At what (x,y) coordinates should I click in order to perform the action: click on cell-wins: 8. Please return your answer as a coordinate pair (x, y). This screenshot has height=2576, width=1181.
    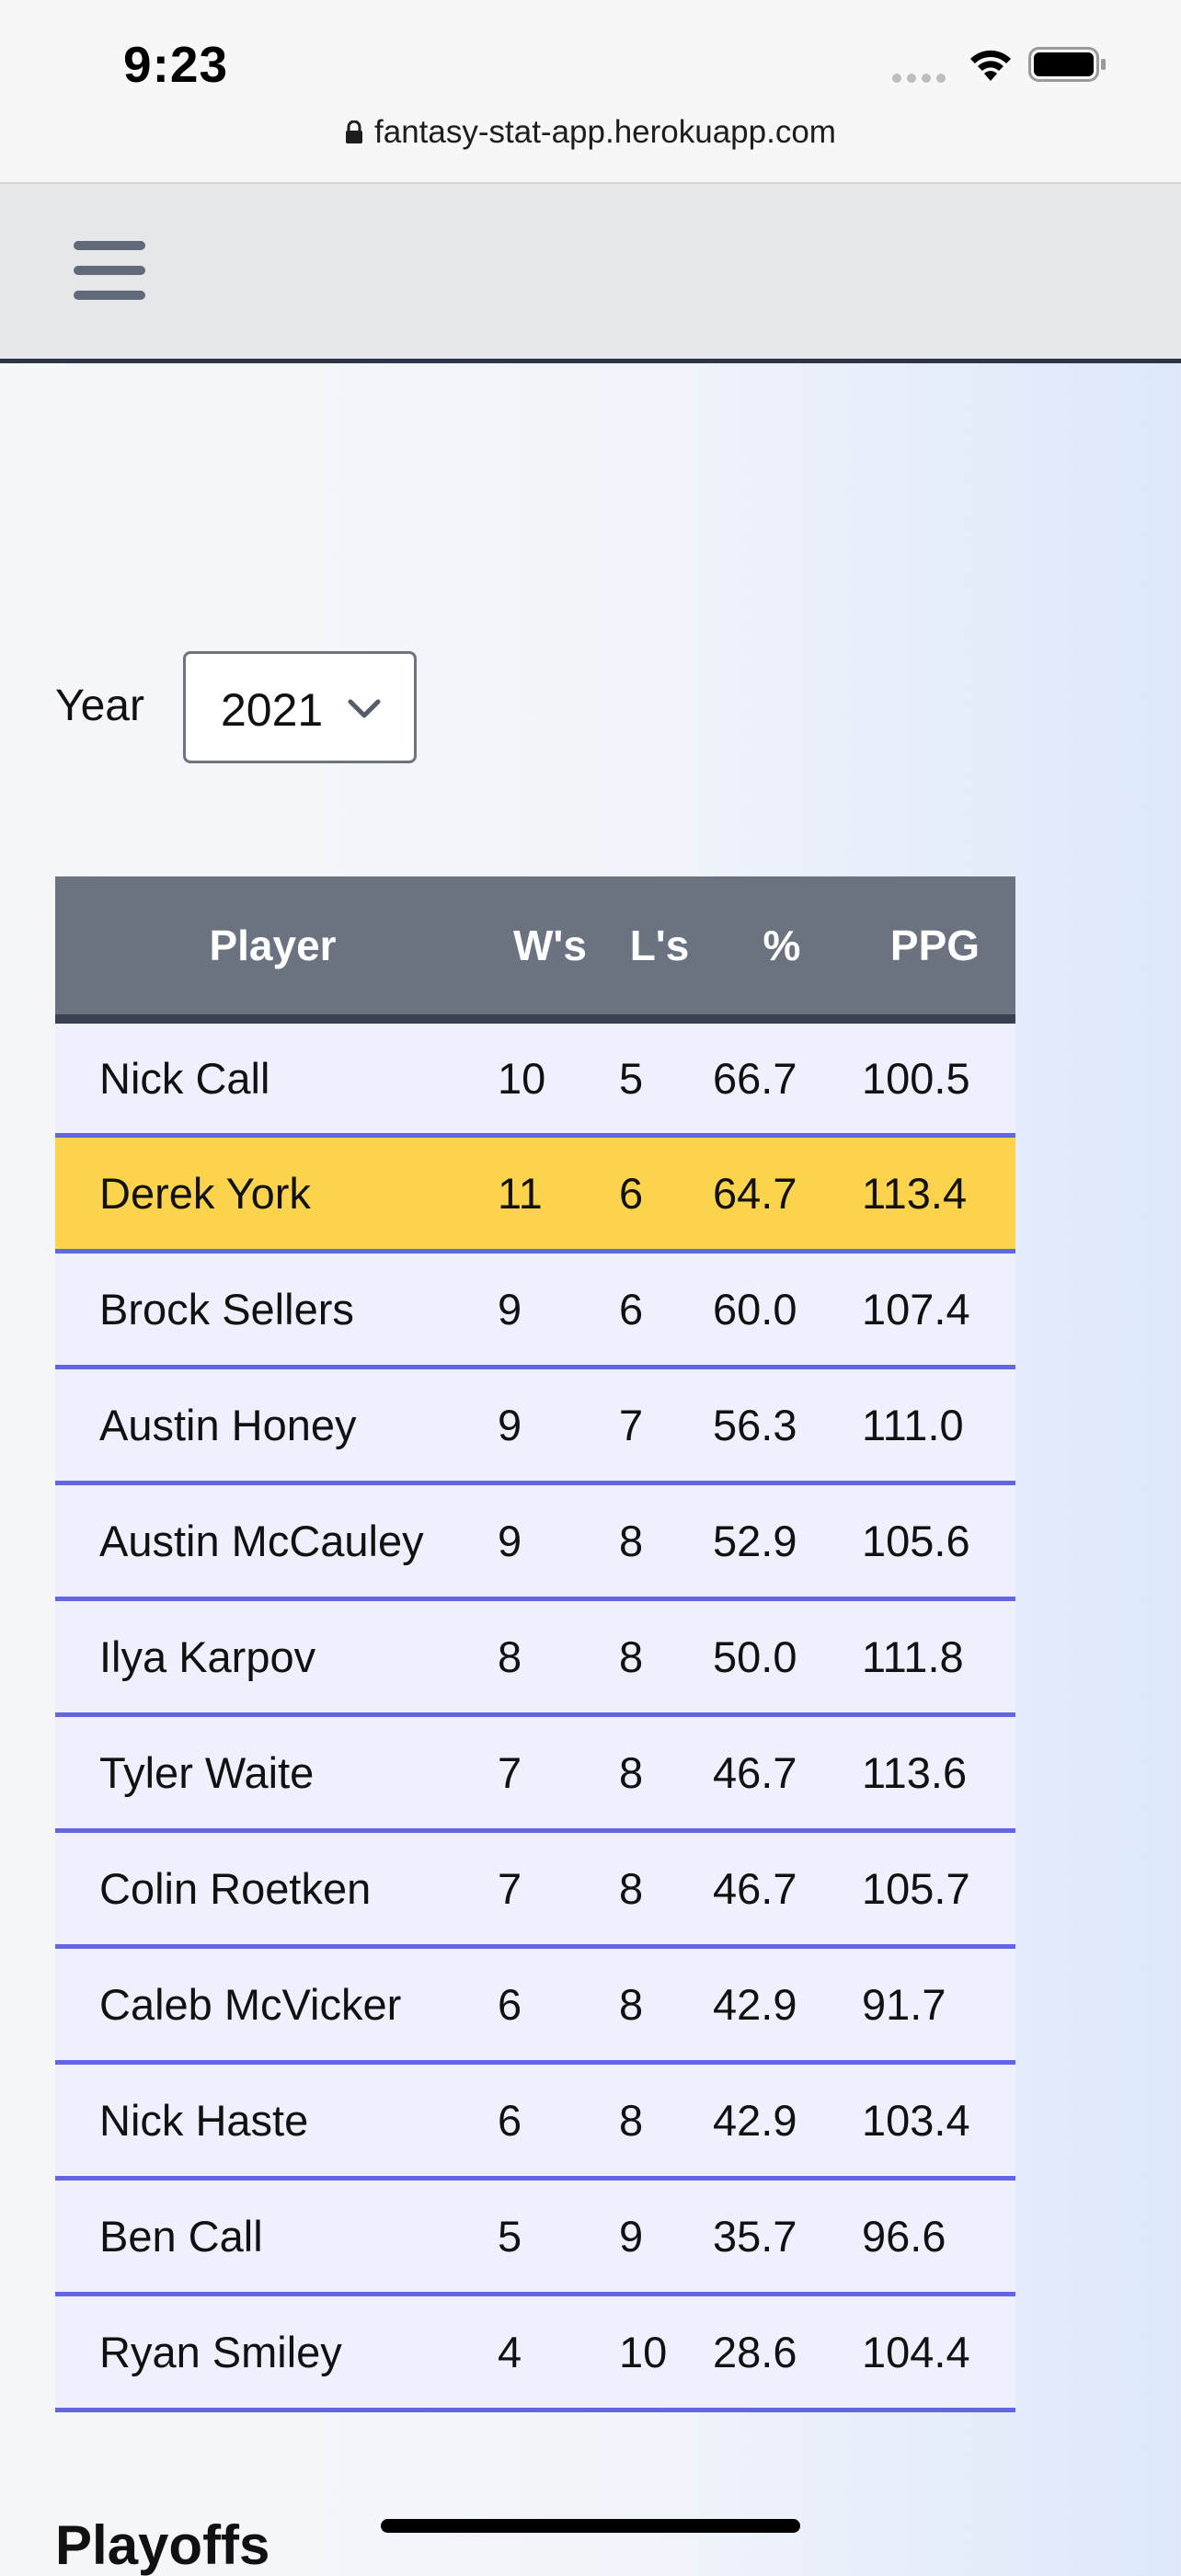
    Looking at the image, I should click on (550, 1658).